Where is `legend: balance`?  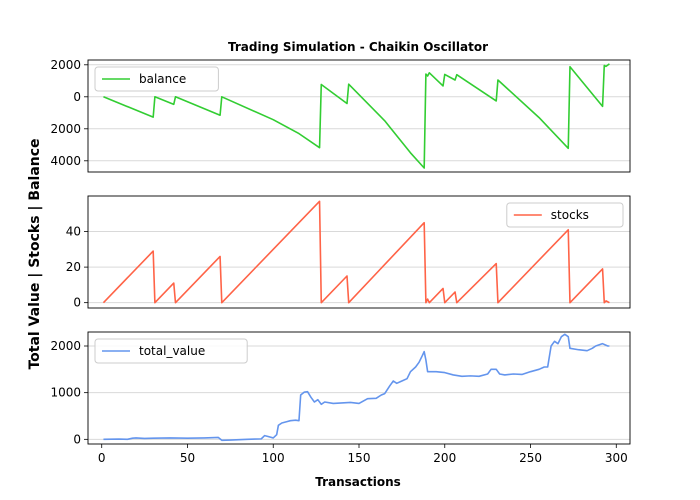 legend: balance is located at coordinates (156, 79).